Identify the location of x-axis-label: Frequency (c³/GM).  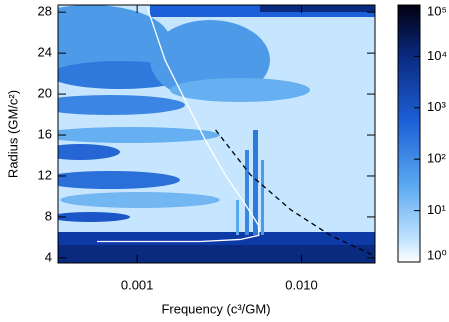
(215, 308).